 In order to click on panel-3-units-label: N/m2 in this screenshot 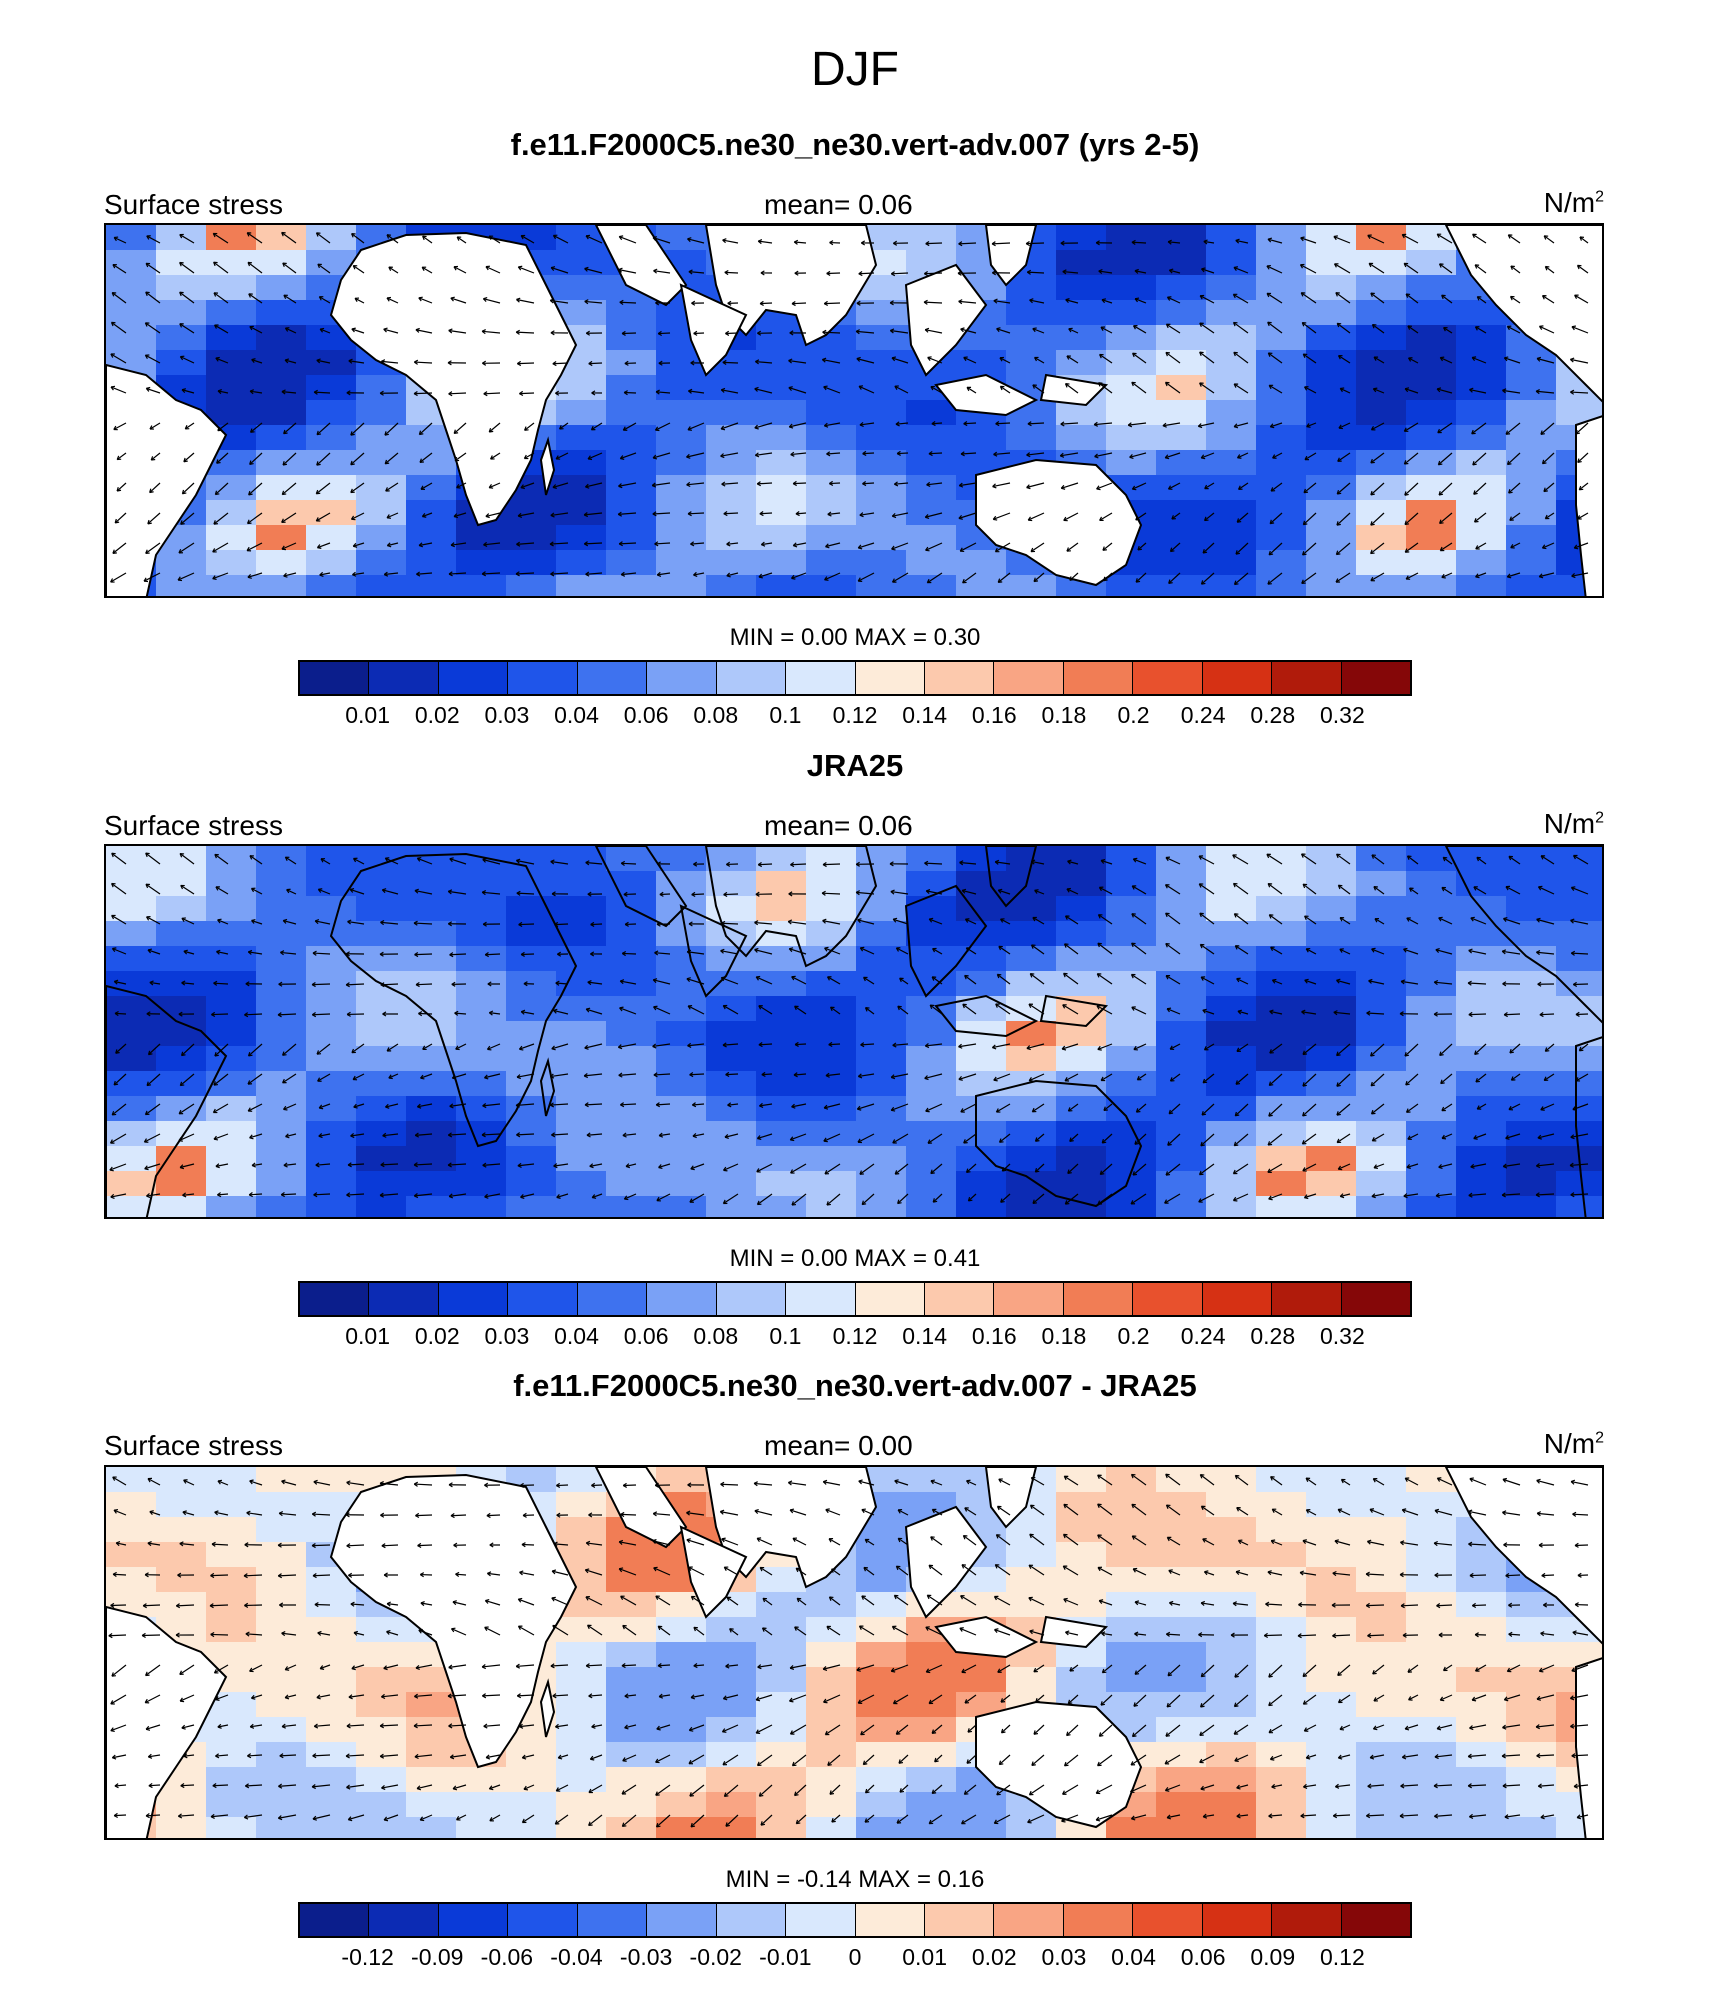, I will do `click(1573, 1443)`.